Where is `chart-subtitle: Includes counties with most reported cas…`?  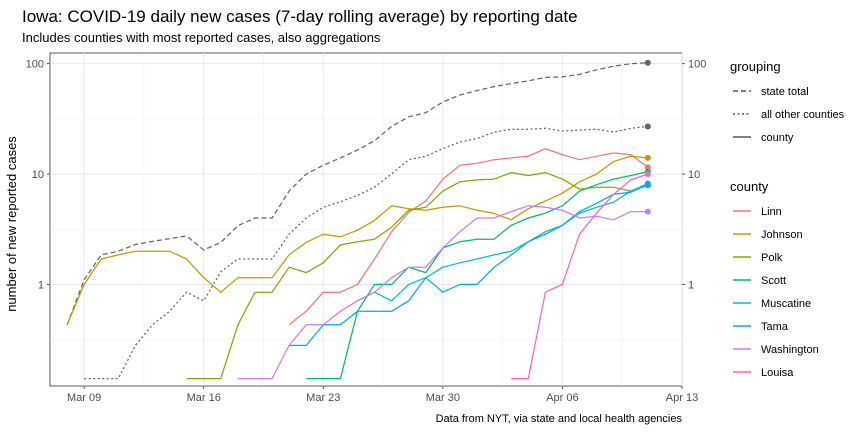
chart-subtitle: Includes counties with most reported cas… is located at coordinates (201, 37).